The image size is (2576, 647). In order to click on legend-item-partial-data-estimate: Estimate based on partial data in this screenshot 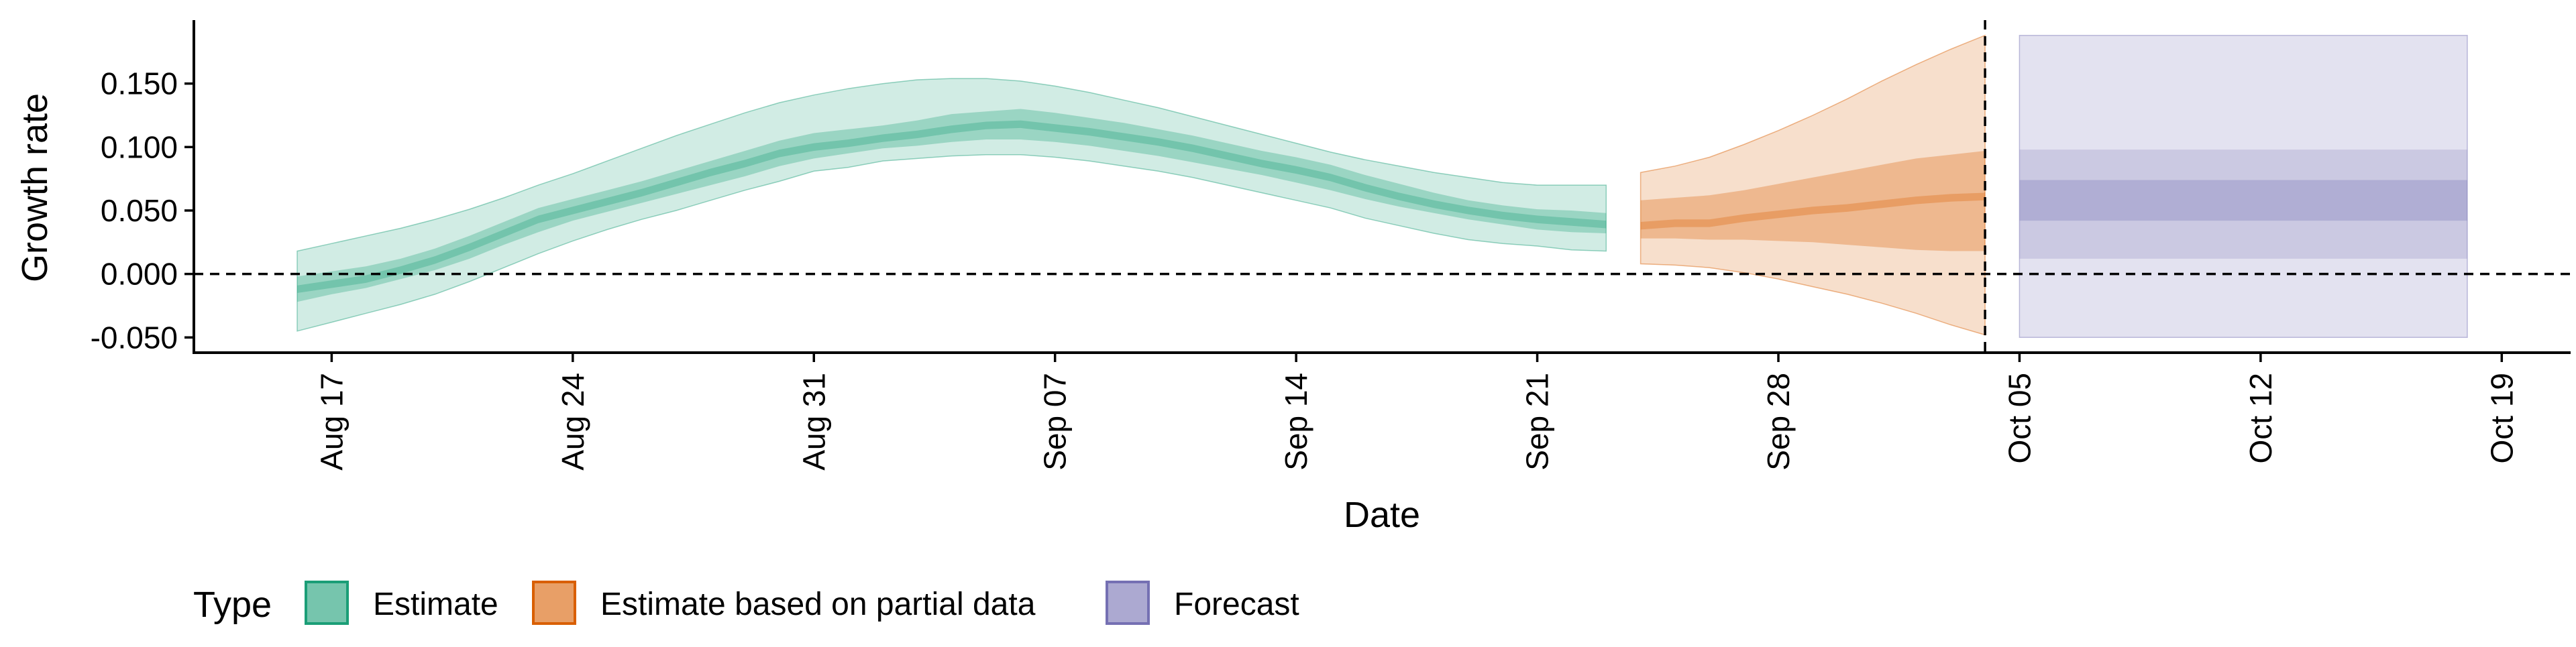, I will do `click(784, 603)`.